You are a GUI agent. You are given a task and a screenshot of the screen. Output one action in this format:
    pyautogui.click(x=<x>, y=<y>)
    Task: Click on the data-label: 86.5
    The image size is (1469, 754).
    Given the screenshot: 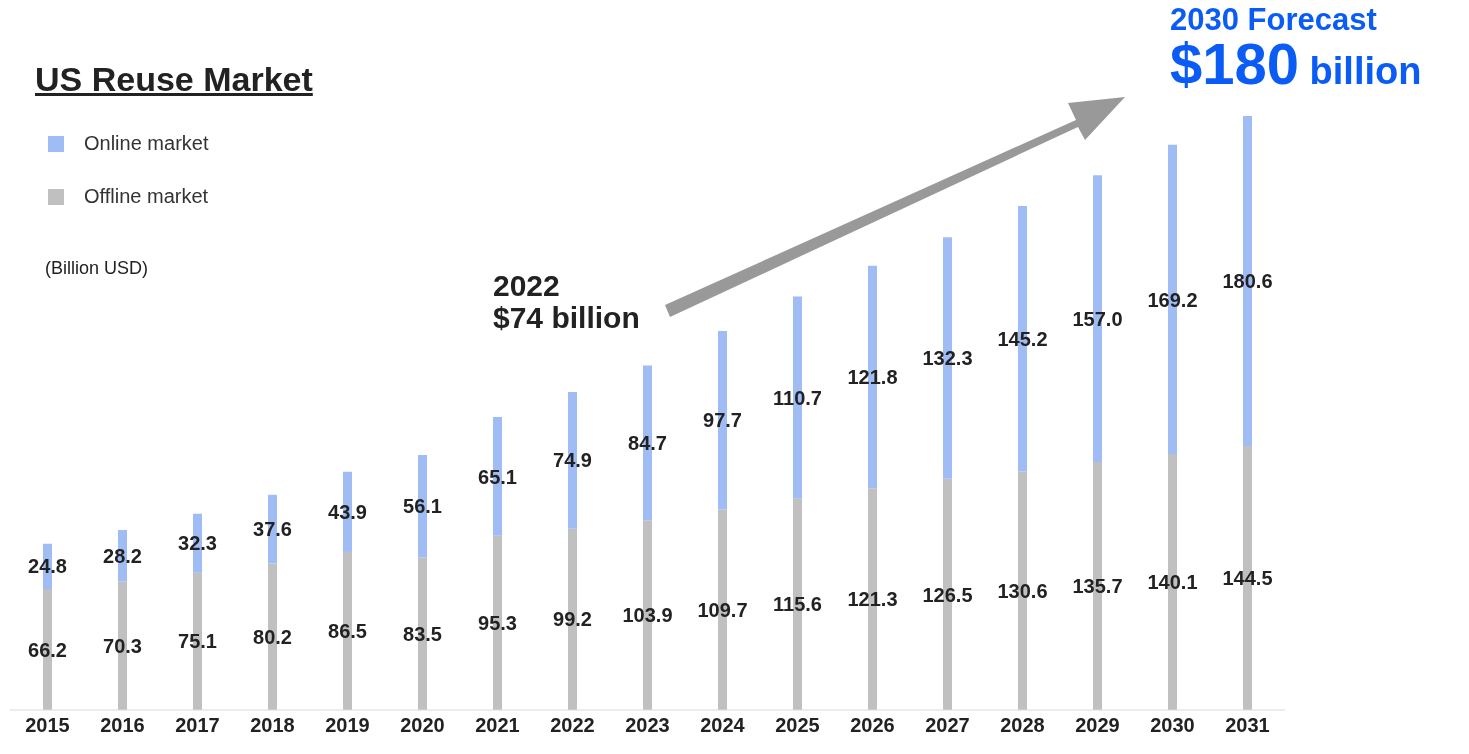 What is the action you would take?
    pyautogui.click(x=347, y=631)
    